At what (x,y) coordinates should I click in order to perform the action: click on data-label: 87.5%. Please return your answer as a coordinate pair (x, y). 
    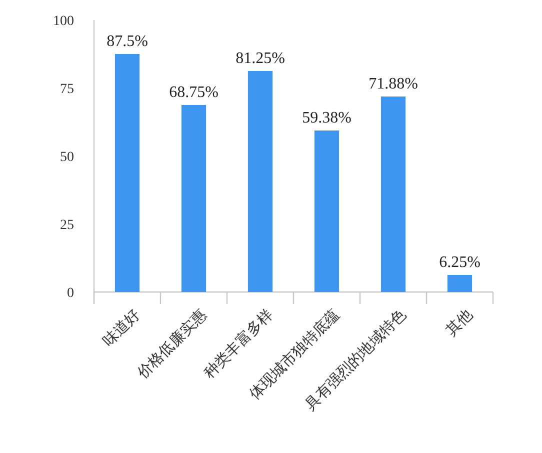
    Looking at the image, I should click on (127, 41).